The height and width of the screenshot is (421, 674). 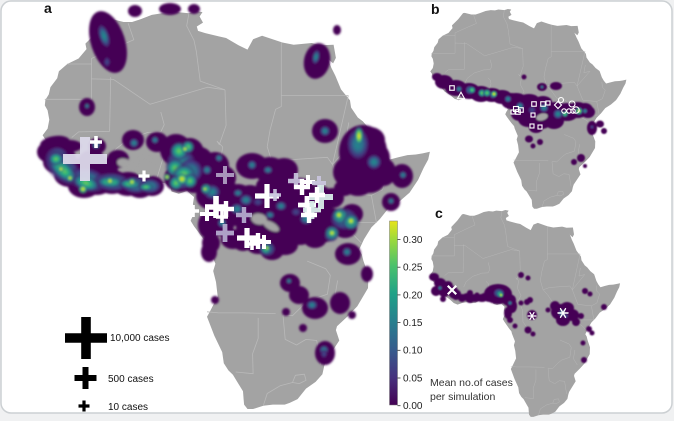 What do you see at coordinates (48, 8) in the screenshot?
I see `svg-text: a` at bounding box center [48, 8].